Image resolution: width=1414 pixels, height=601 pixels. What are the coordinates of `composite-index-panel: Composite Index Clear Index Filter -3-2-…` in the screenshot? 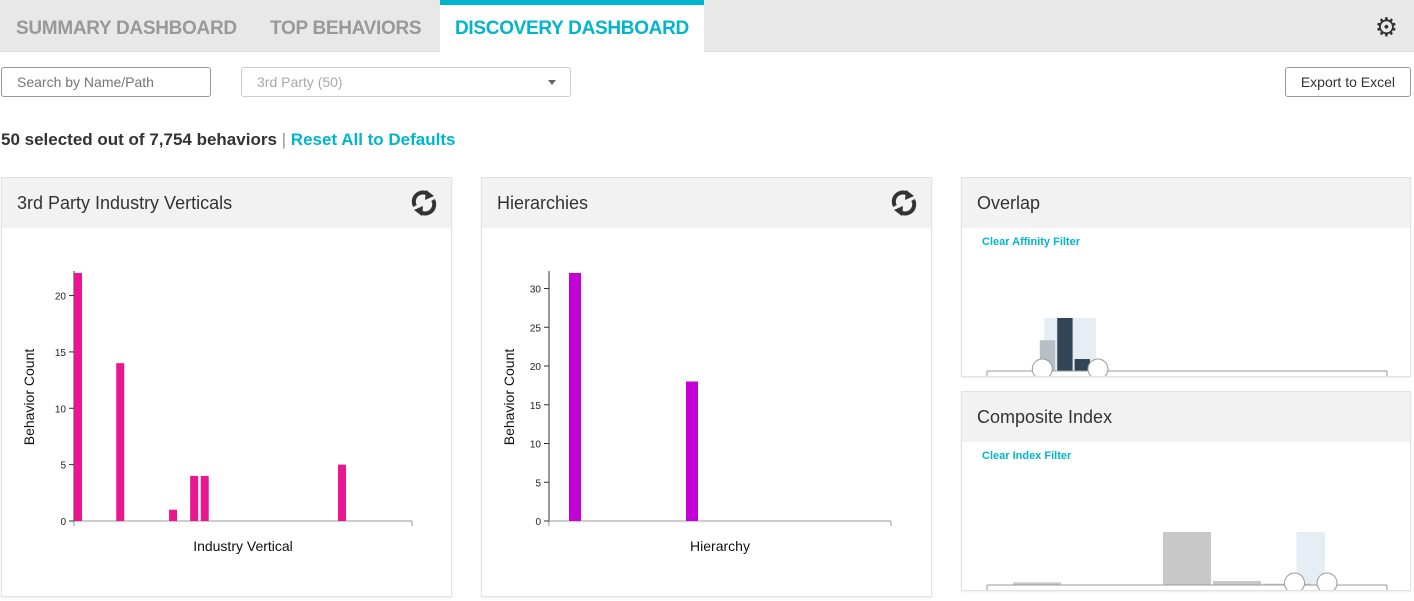 It's located at (1186, 496).